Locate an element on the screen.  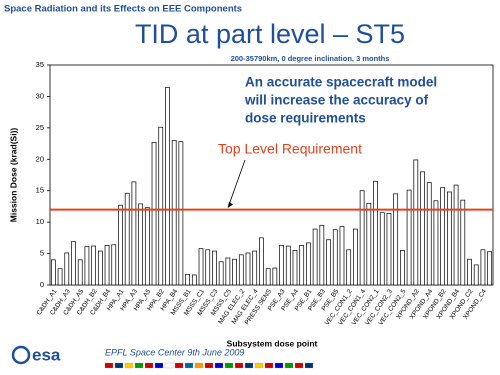
y-axis-label: Mission Dose (krad(Si)) is located at coordinates (13, 175).